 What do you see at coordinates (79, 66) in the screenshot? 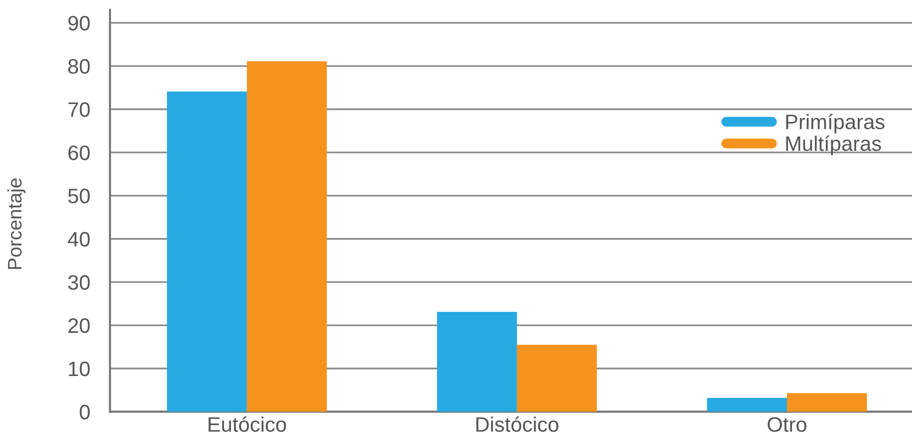
I see `y-tick-label: 80` at bounding box center [79, 66].